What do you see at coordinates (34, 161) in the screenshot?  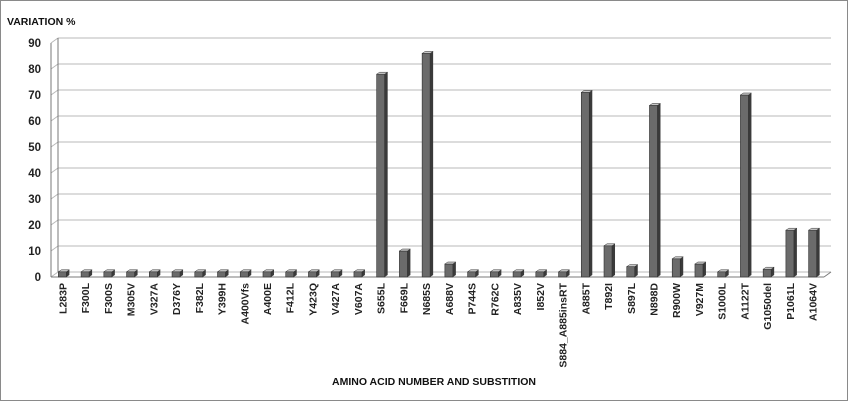 I see `y-tick-labels: 0 10 20 30 40 50 60 70 80 90` at bounding box center [34, 161].